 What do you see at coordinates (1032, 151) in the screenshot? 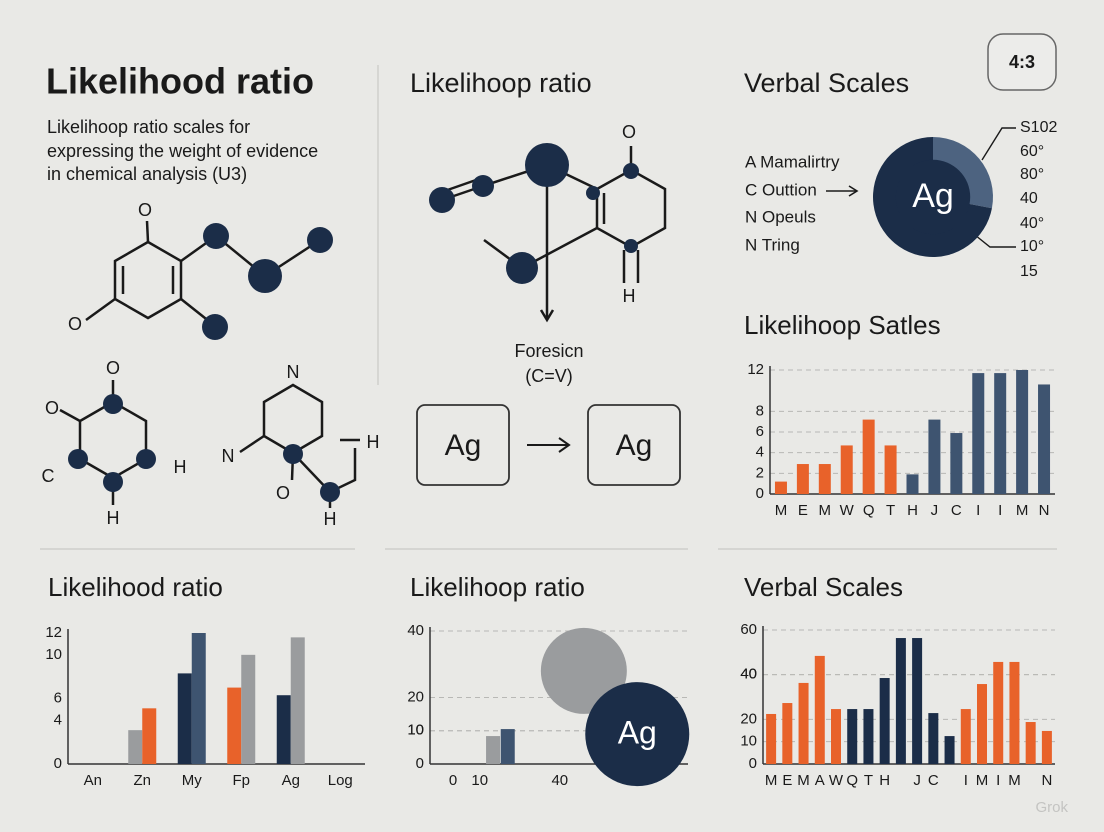
I see `scale-label: 60°` at bounding box center [1032, 151].